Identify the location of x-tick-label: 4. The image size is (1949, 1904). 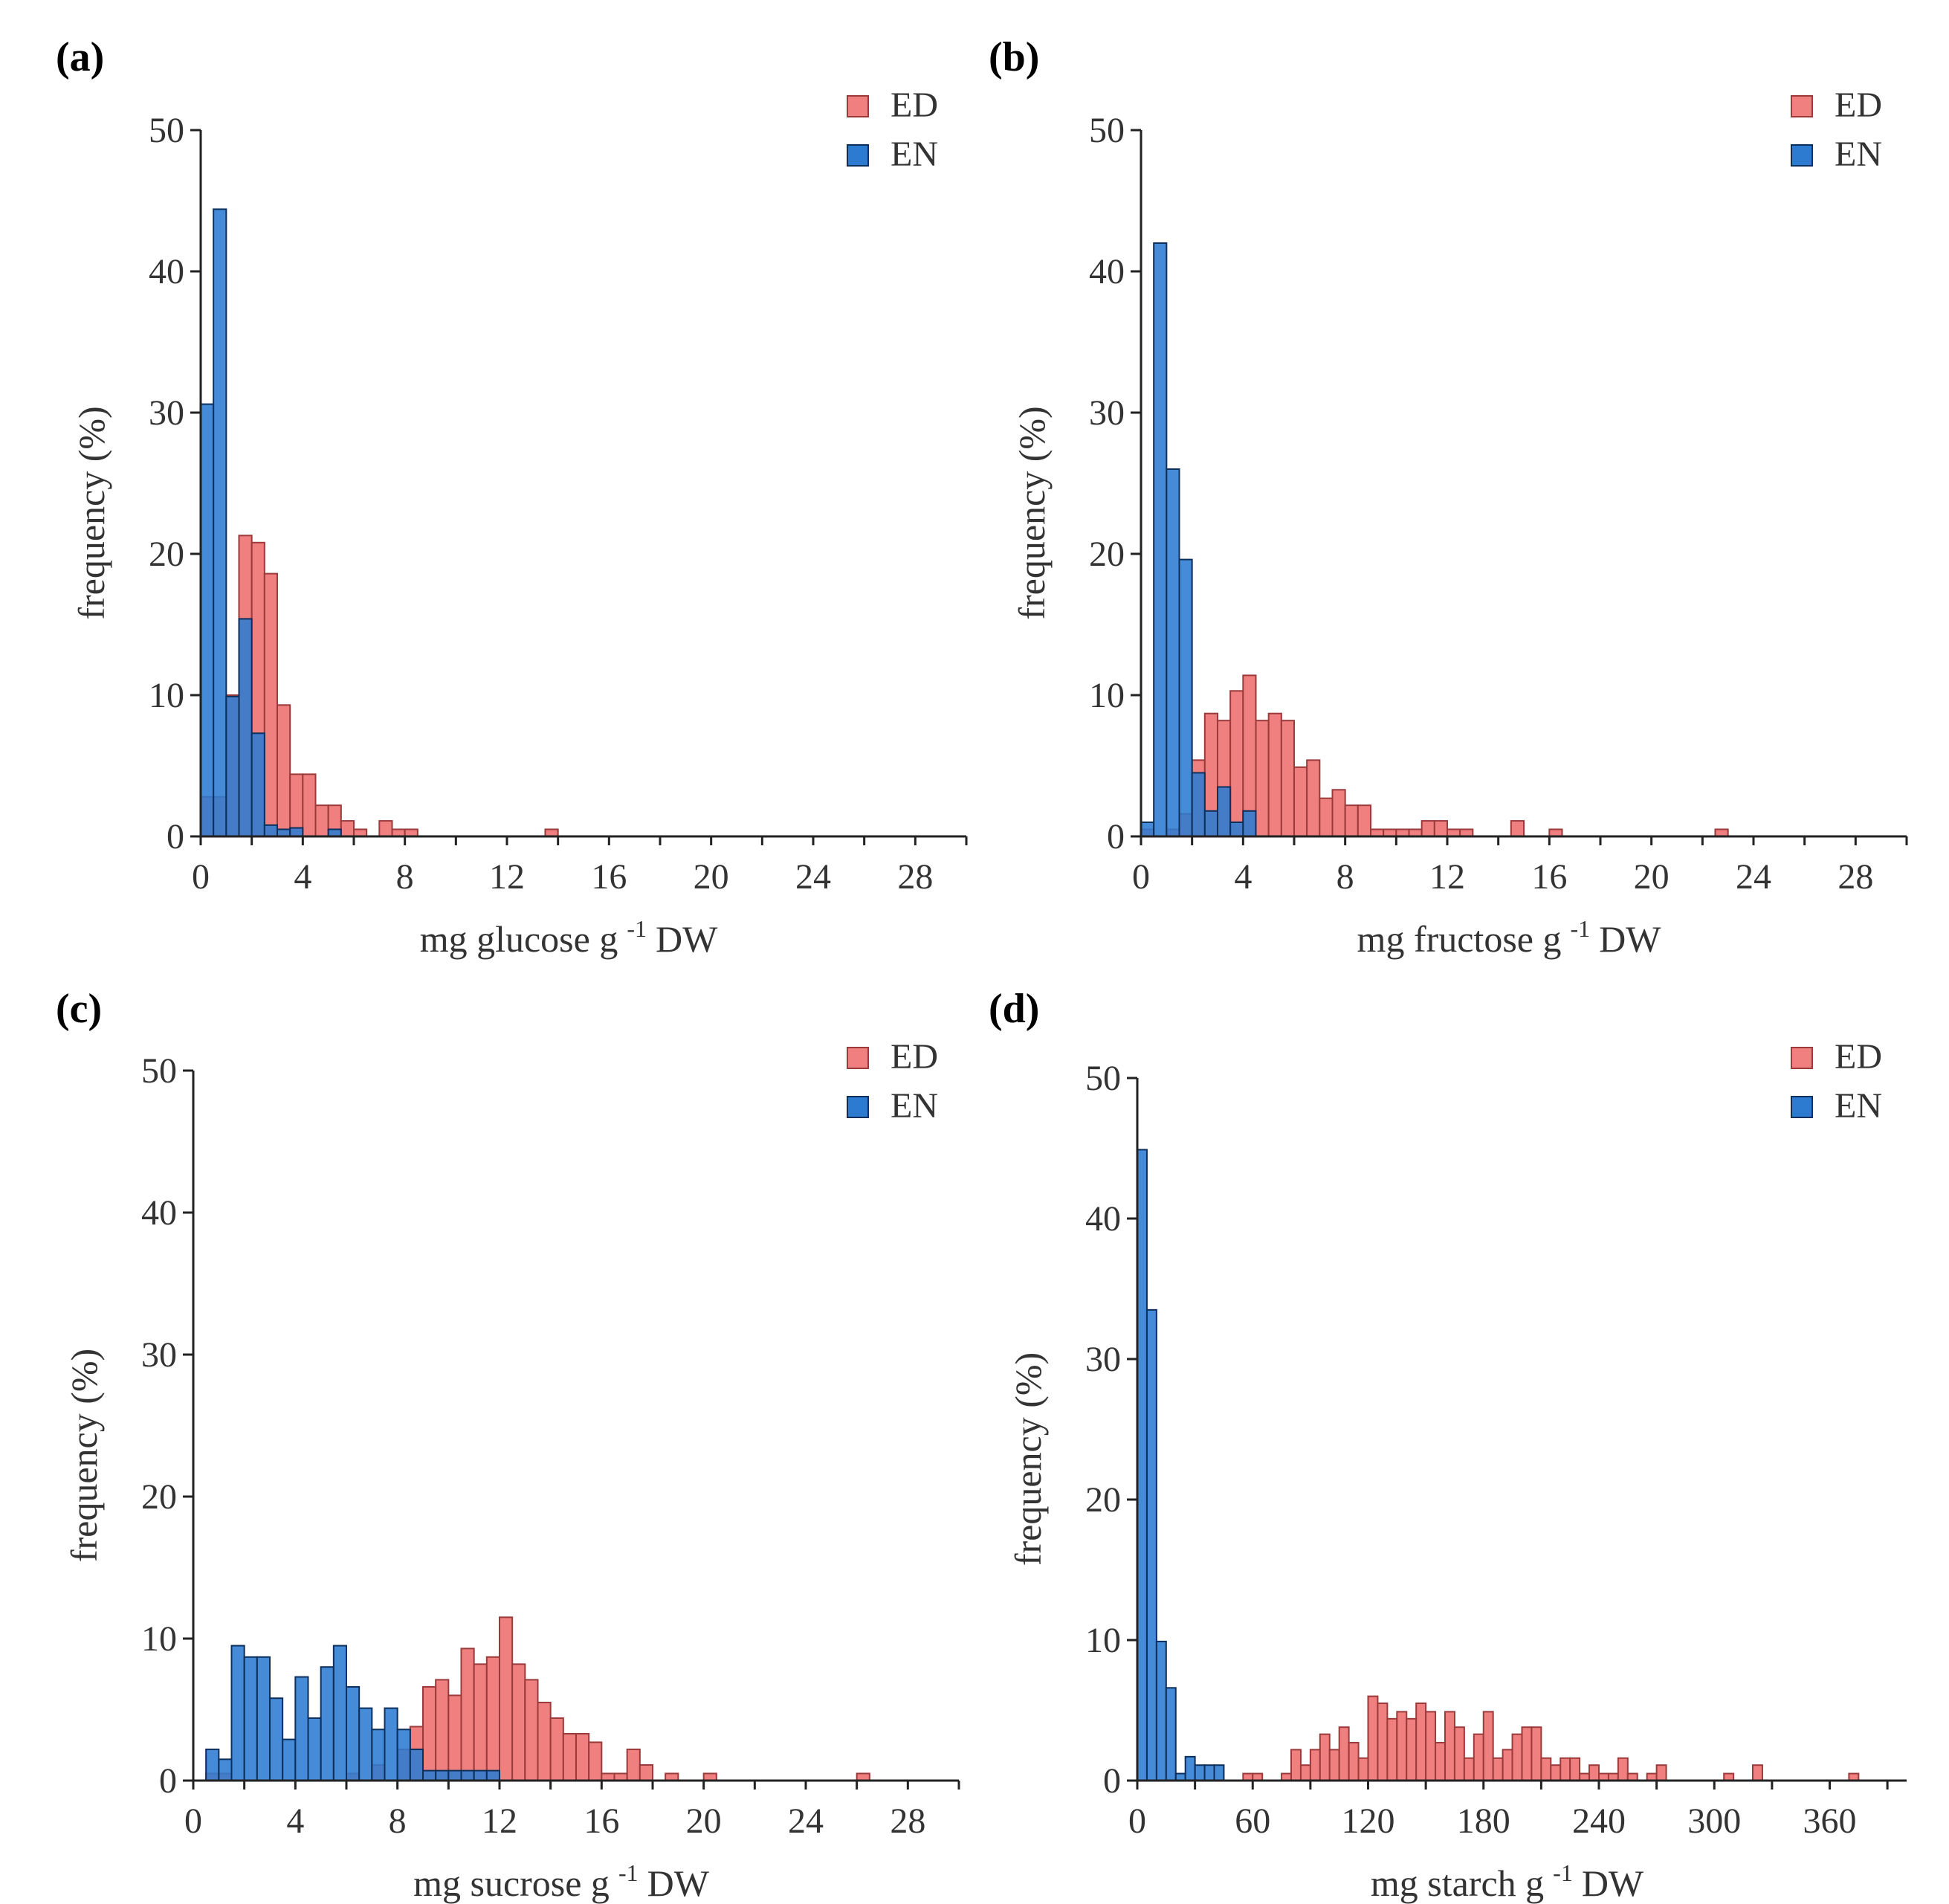
(302, 877).